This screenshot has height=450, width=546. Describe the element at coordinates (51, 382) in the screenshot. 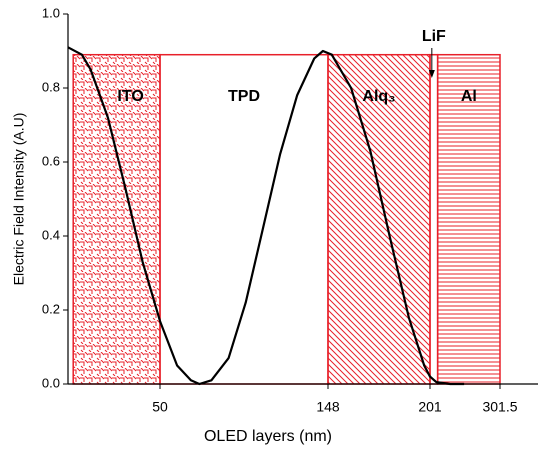

I see `y-tick-label: 0.0` at that location.